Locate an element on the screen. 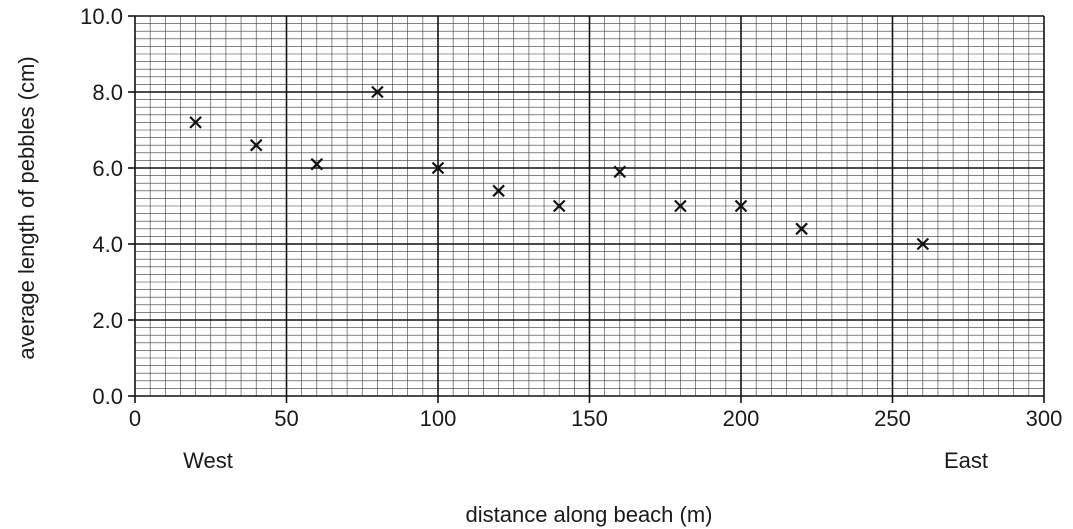 This screenshot has width=1073, height=529. y-tick-label: 8.0 is located at coordinates (107, 92).